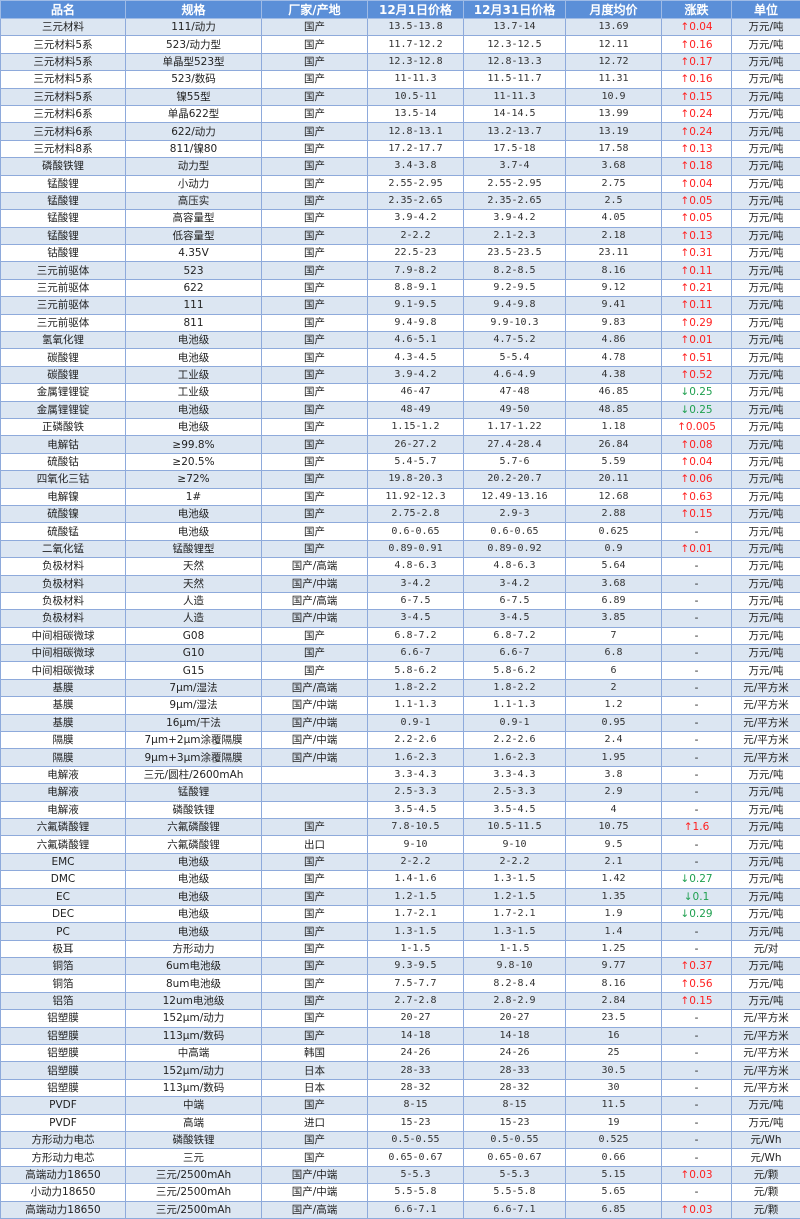 The width and height of the screenshot is (800, 1219). I want to click on price-dec1-cell: 2.5-3.3, so click(416, 792).